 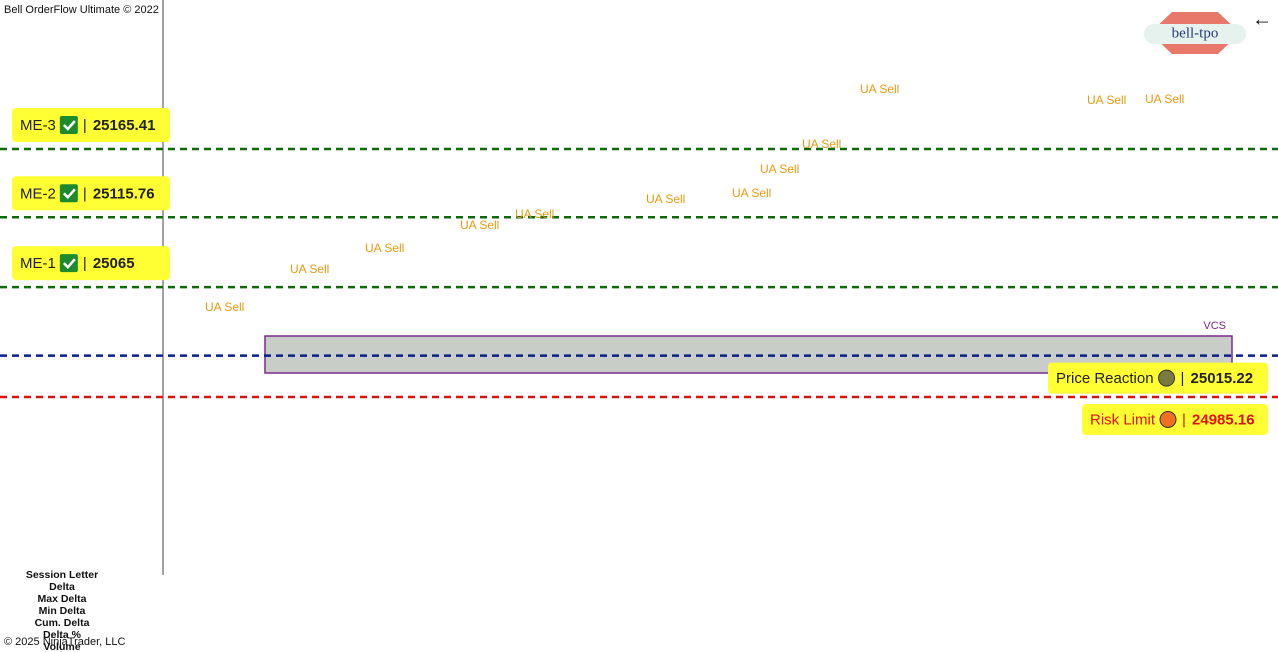 What do you see at coordinates (62, 575) in the screenshot?
I see `row-label: Session Letter` at bounding box center [62, 575].